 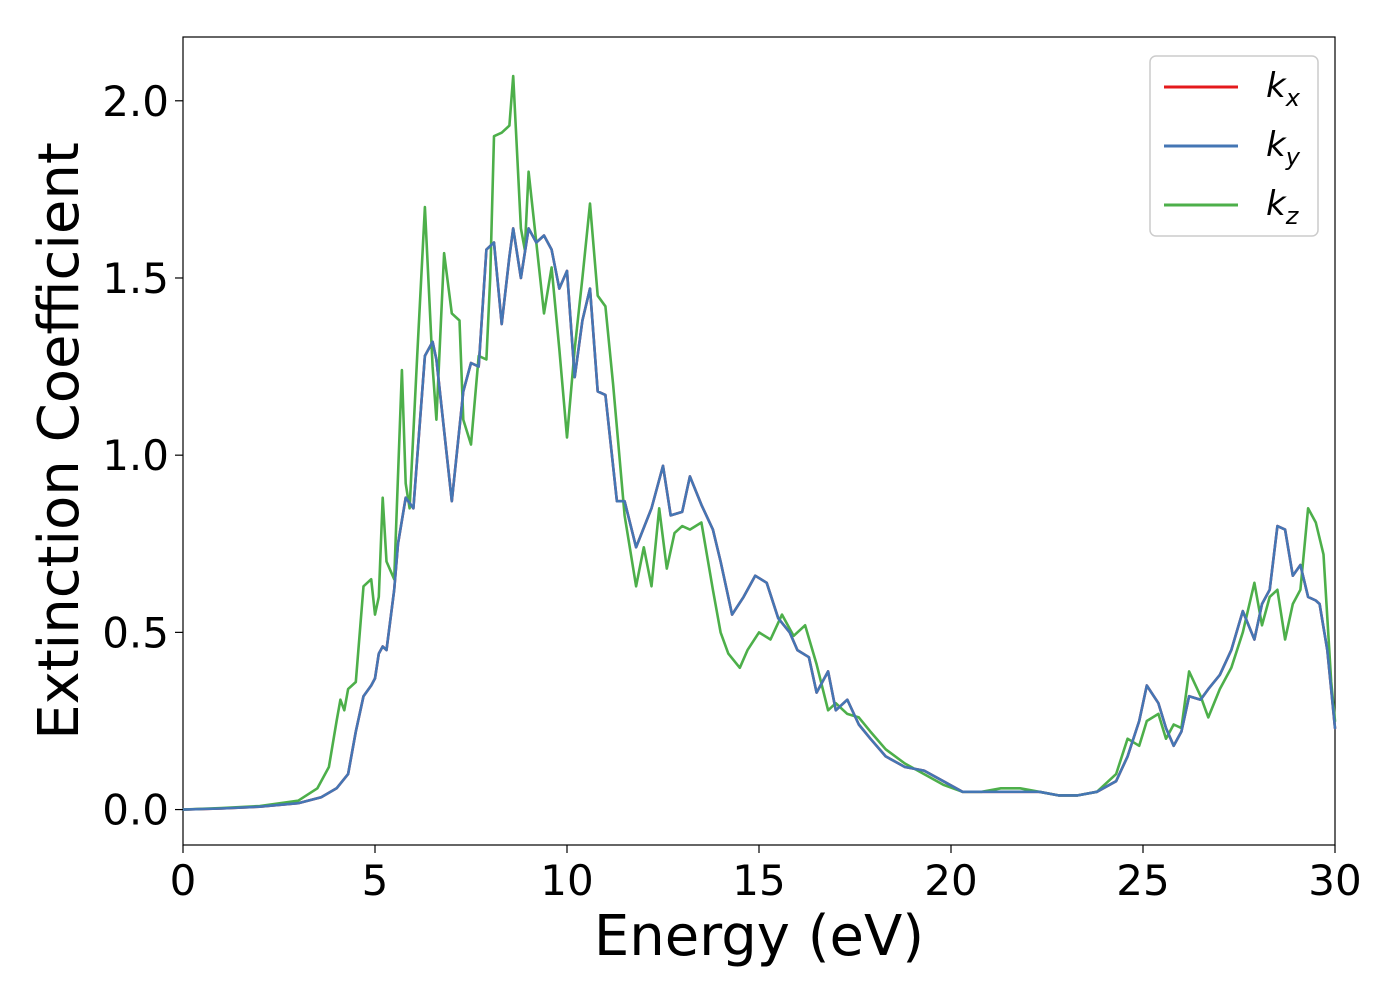 What do you see at coordinates (135, 632) in the screenshot?
I see `y-tick-label: 0.5` at bounding box center [135, 632].